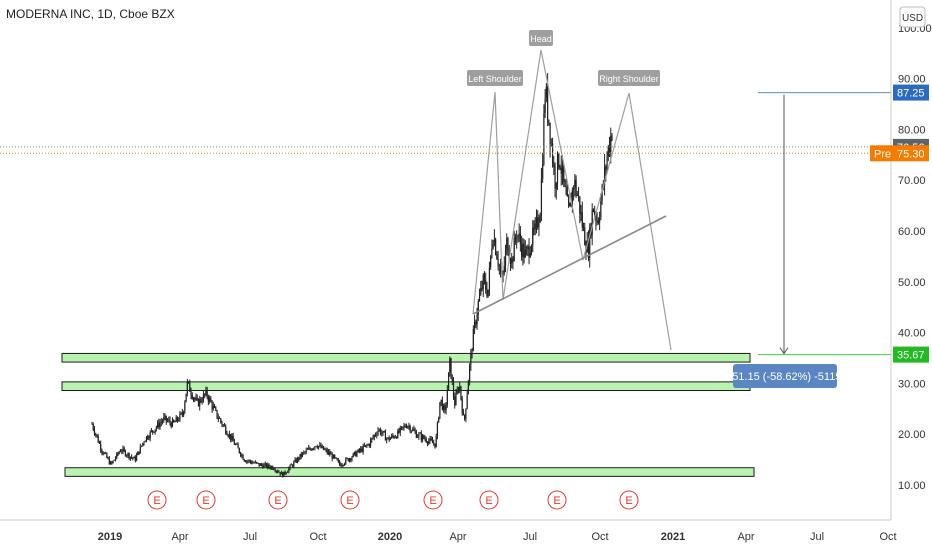 The height and width of the screenshot is (550, 932). What do you see at coordinates (110, 537) in the screenshot?
I see `x-tick-label: 2019` at bounding box center [110, 537].